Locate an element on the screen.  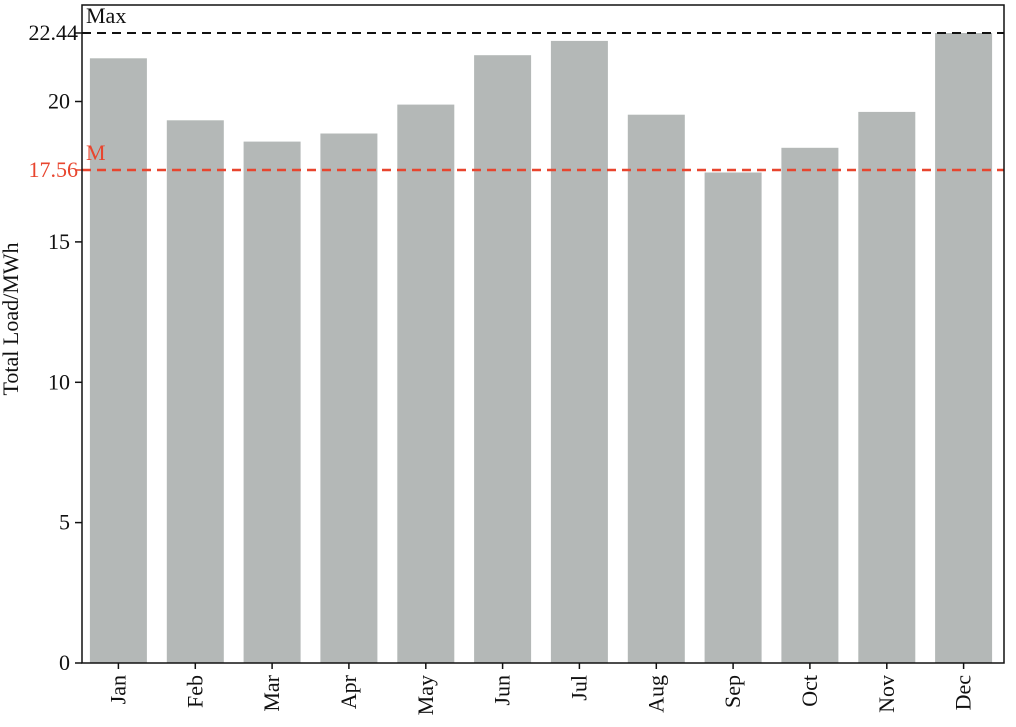
x-tick-label: Dec is located at coordinates (963, 693).